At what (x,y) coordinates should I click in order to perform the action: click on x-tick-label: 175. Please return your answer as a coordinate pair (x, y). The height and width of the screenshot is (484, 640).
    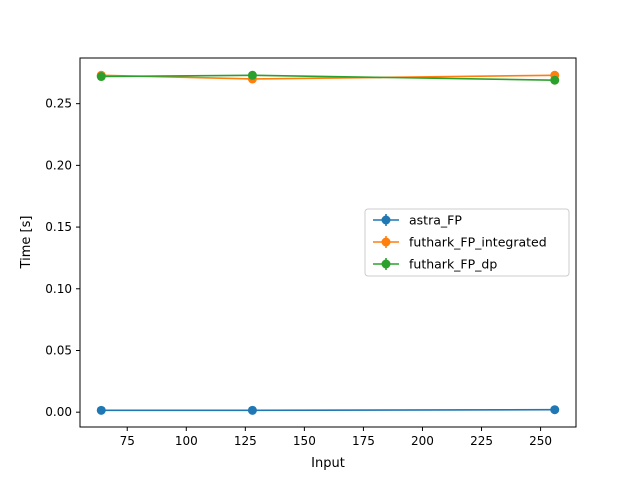
    Looking at the image, I should click on (363, 441).